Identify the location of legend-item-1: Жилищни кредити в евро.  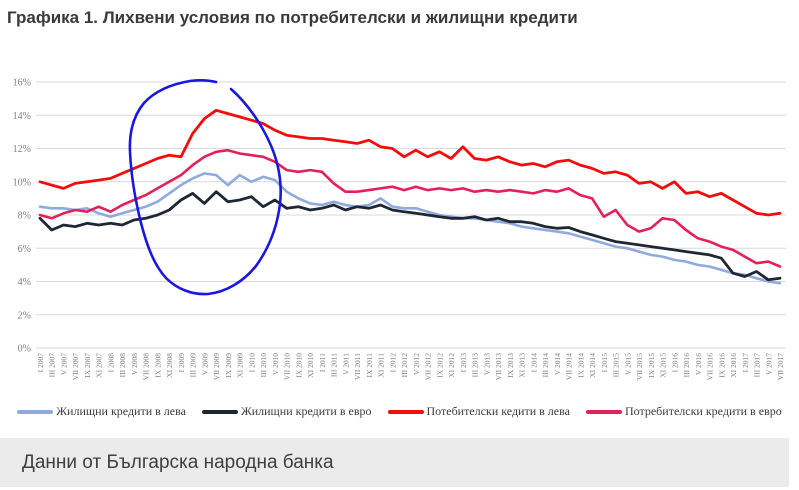
(286, 411).